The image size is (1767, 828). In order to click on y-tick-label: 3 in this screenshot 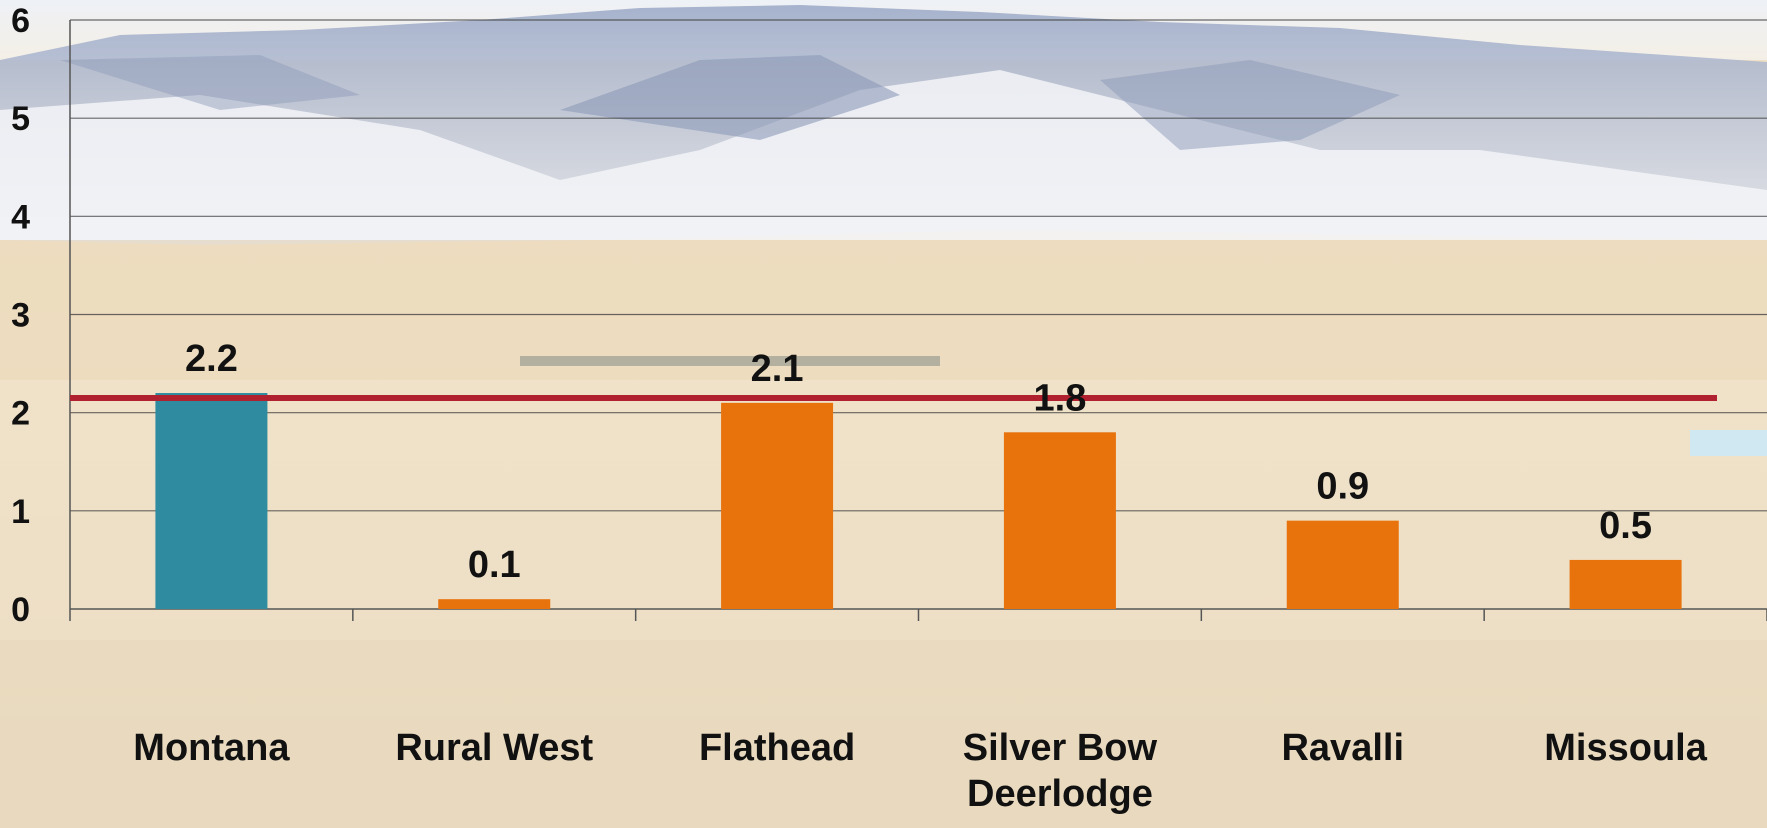, I will do `click(20, 316)`.